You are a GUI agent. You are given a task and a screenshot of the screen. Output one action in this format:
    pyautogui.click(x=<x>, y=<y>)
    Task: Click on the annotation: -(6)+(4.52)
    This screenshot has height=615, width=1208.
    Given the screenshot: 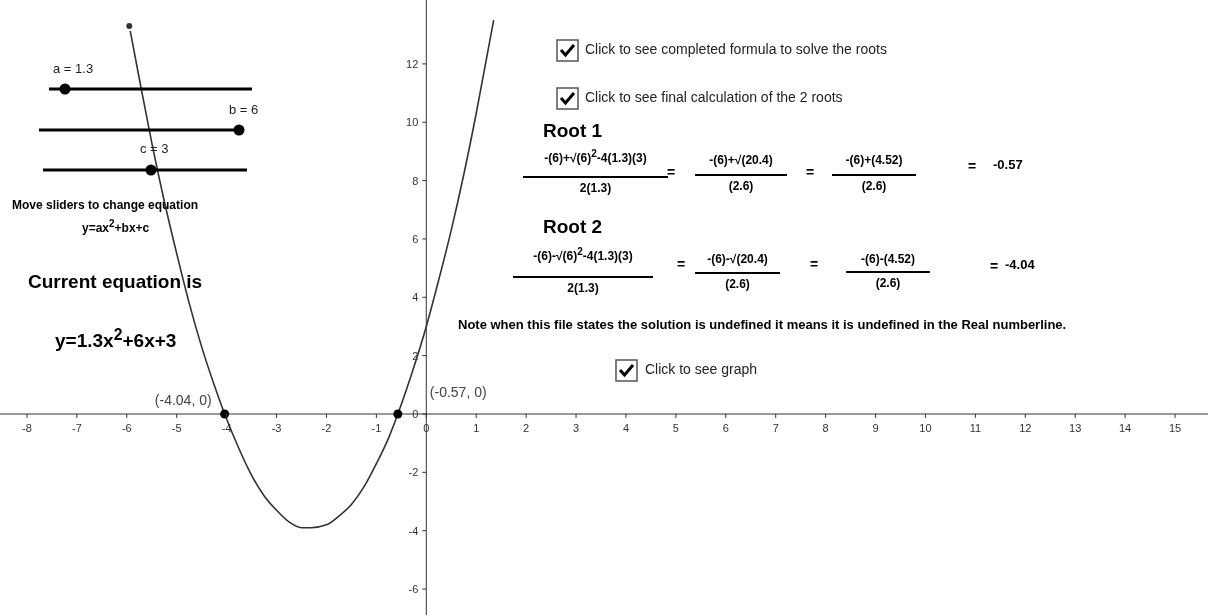 What is the action you would take?
    pyautogui.click(x=874, y=160)
    